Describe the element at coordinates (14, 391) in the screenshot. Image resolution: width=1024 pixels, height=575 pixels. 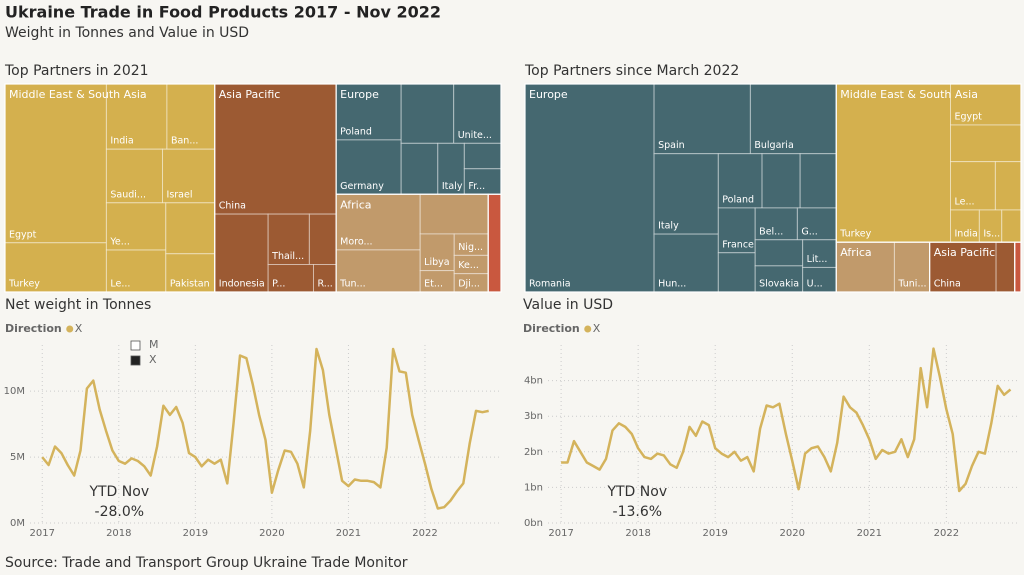
I see `y-tick-label: 10M` at that location.